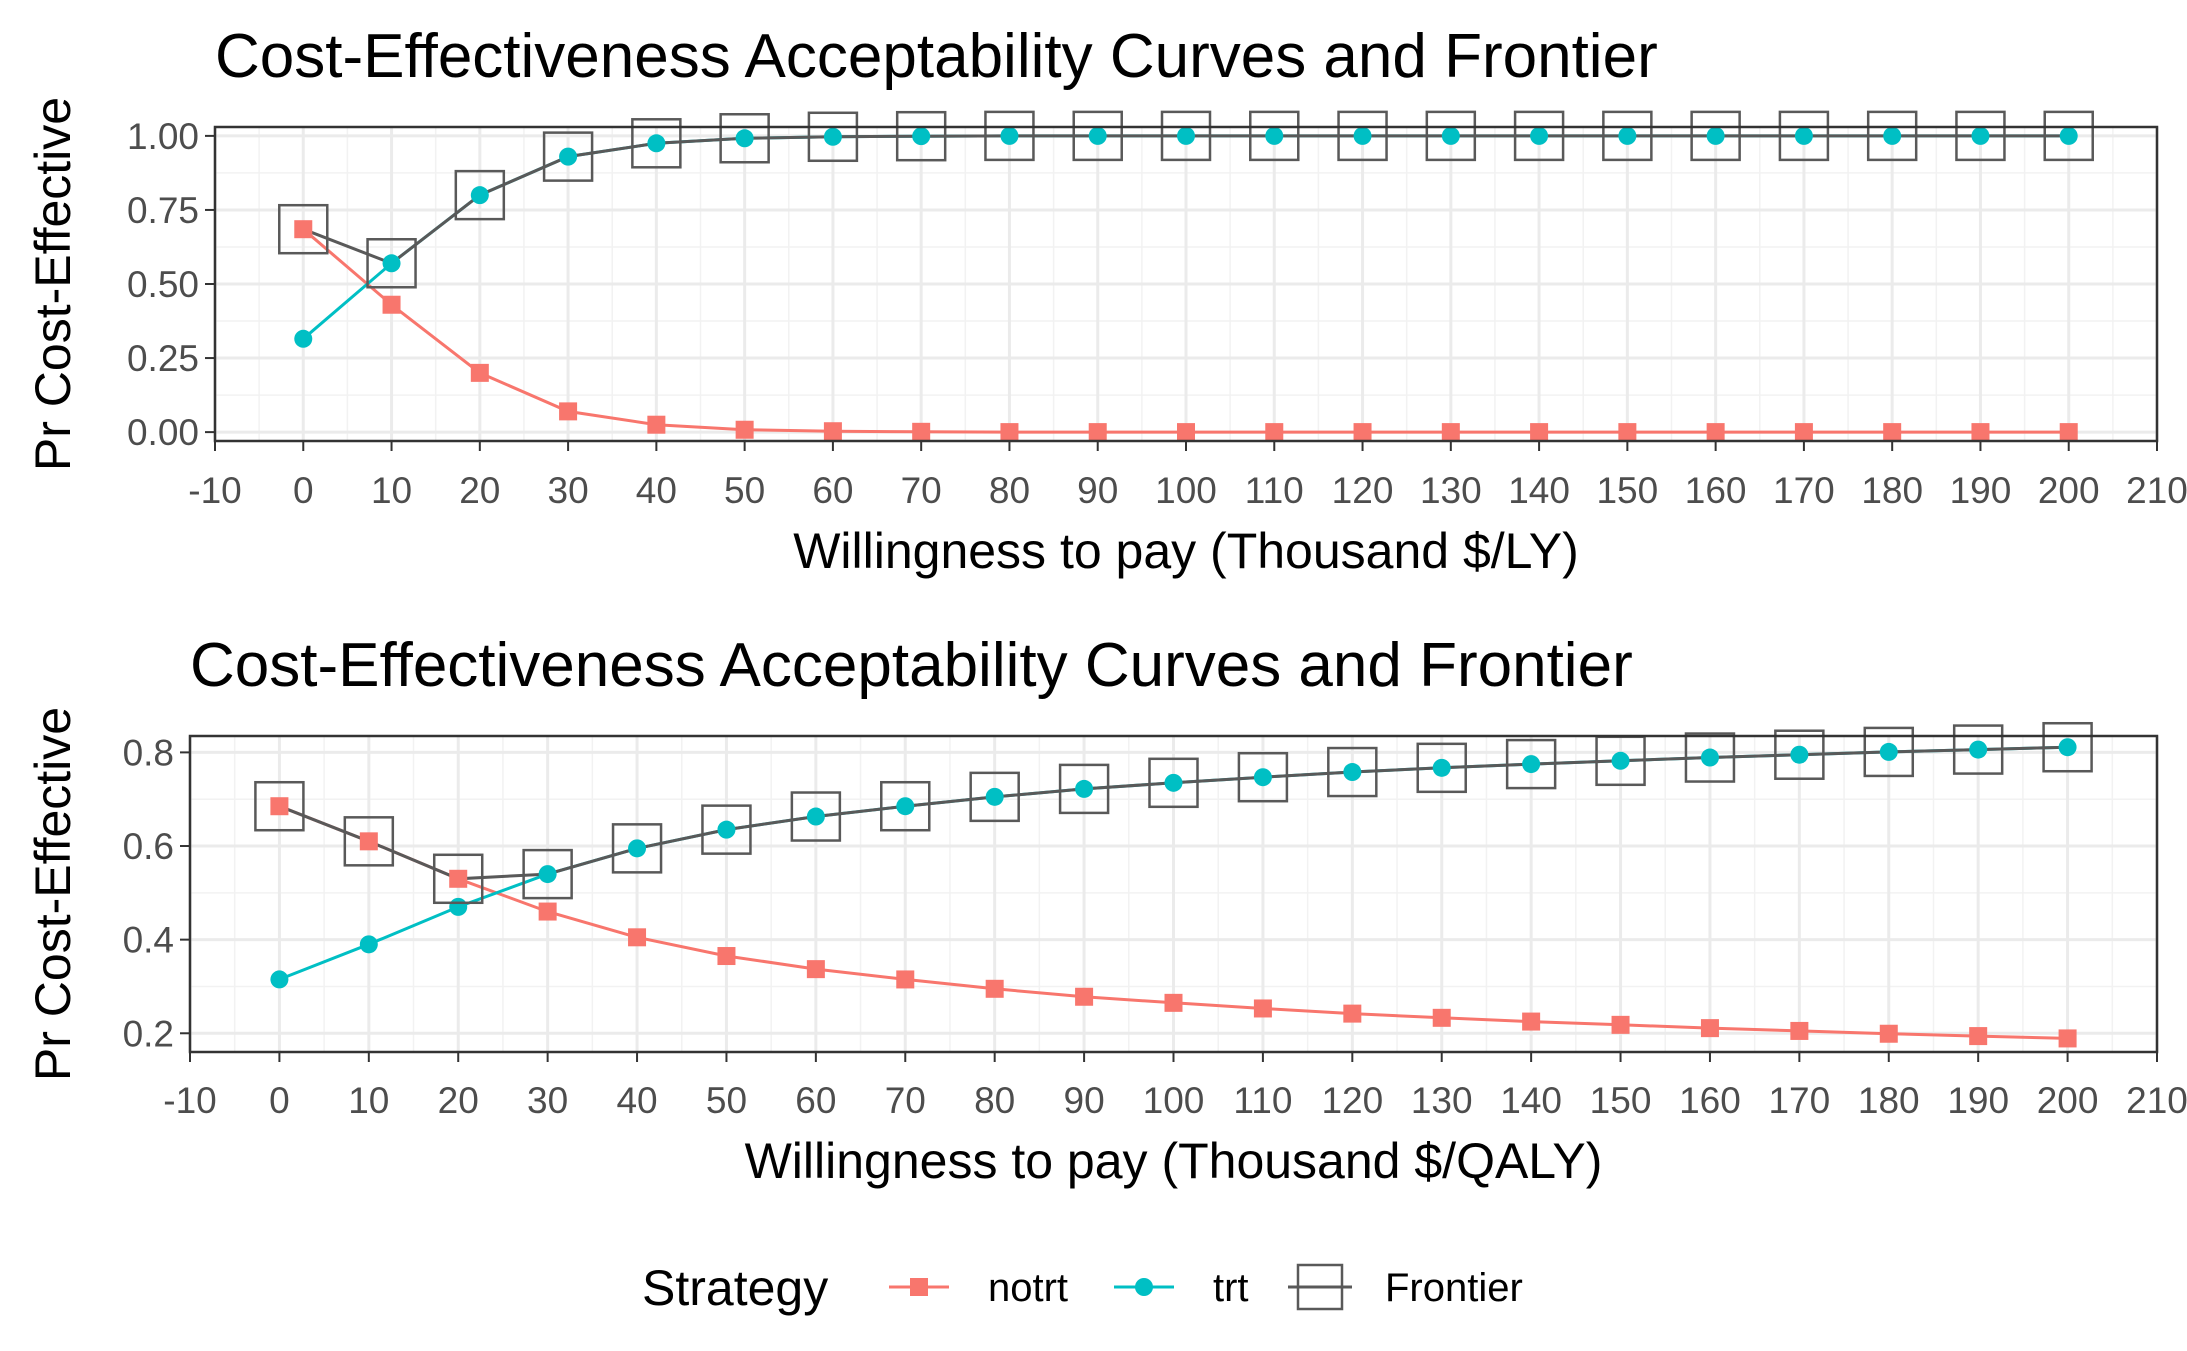 This screenshot has width=2187, height=1351. Describe the element at coordinates (636, 1100) in the screenshot. I see `x-tick-label: 40` at that location.